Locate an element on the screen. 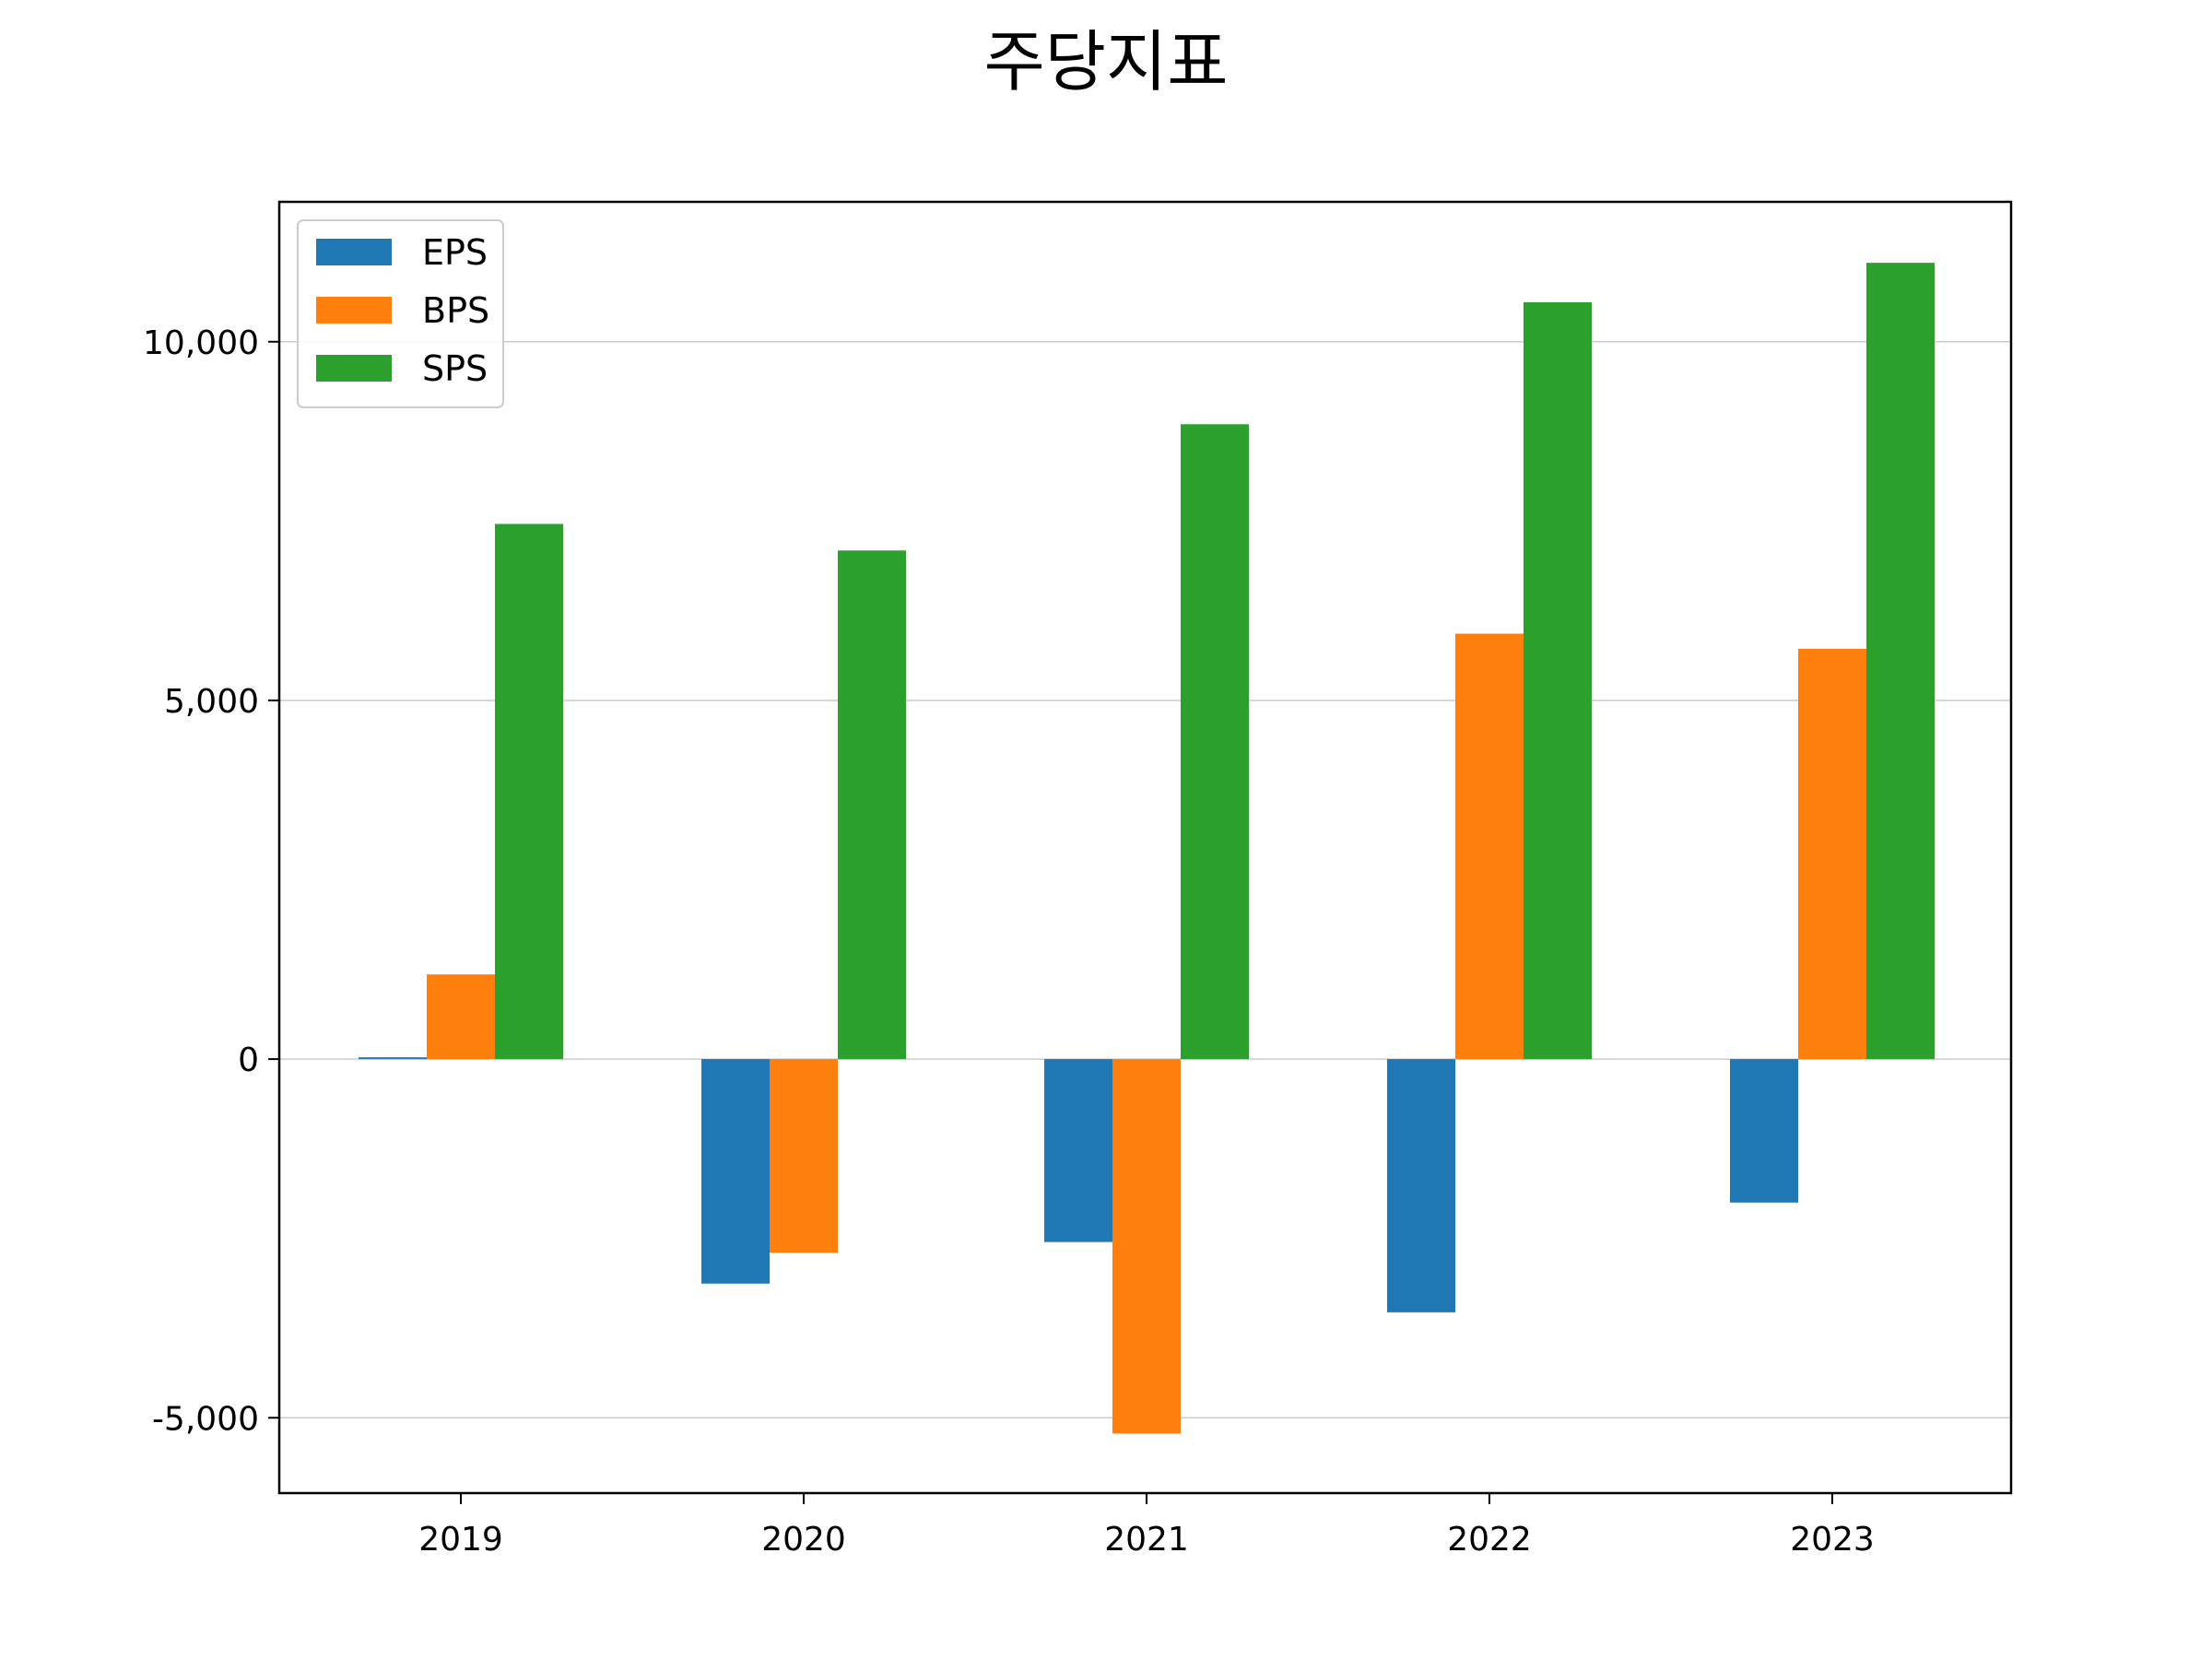 This screenshot has height=1659, width=2212. bar-bps-2019 is located at coordinates (461, 1017).